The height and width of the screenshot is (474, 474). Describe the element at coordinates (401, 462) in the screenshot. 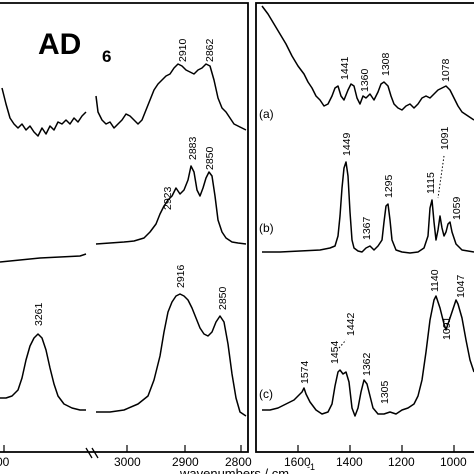

I see `right-tick-label: 1200` at that location.